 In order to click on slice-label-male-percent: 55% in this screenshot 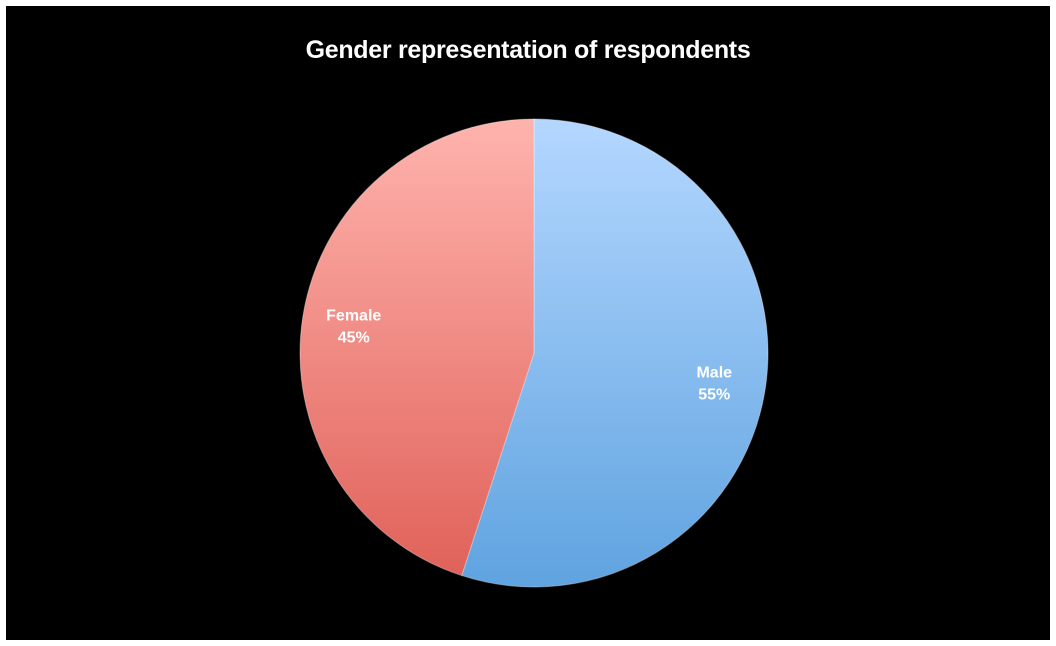, I will do `click(714, 395)`.